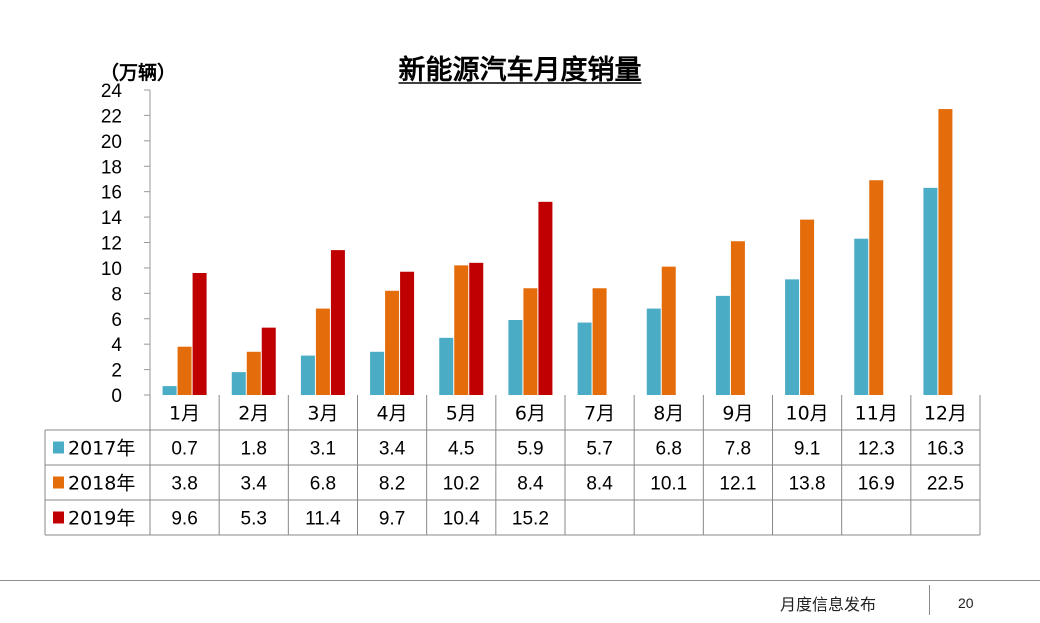 Image resolution: width=1040 pixels, height=623 pixels. What do you see at coordinates (112, 218) in the screenshot?
I see `y-tick-label: 14` at bounding box center [112, 218].